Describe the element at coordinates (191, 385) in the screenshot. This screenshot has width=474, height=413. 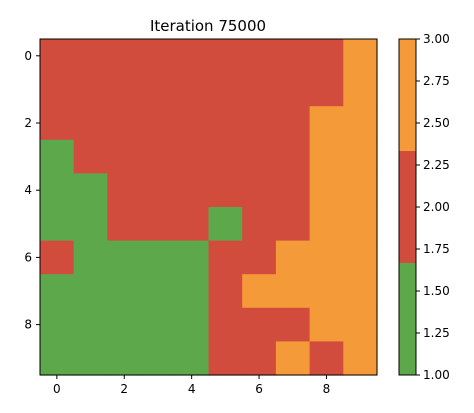
I see `x-axis: 0 2 4 6 8` at that location.